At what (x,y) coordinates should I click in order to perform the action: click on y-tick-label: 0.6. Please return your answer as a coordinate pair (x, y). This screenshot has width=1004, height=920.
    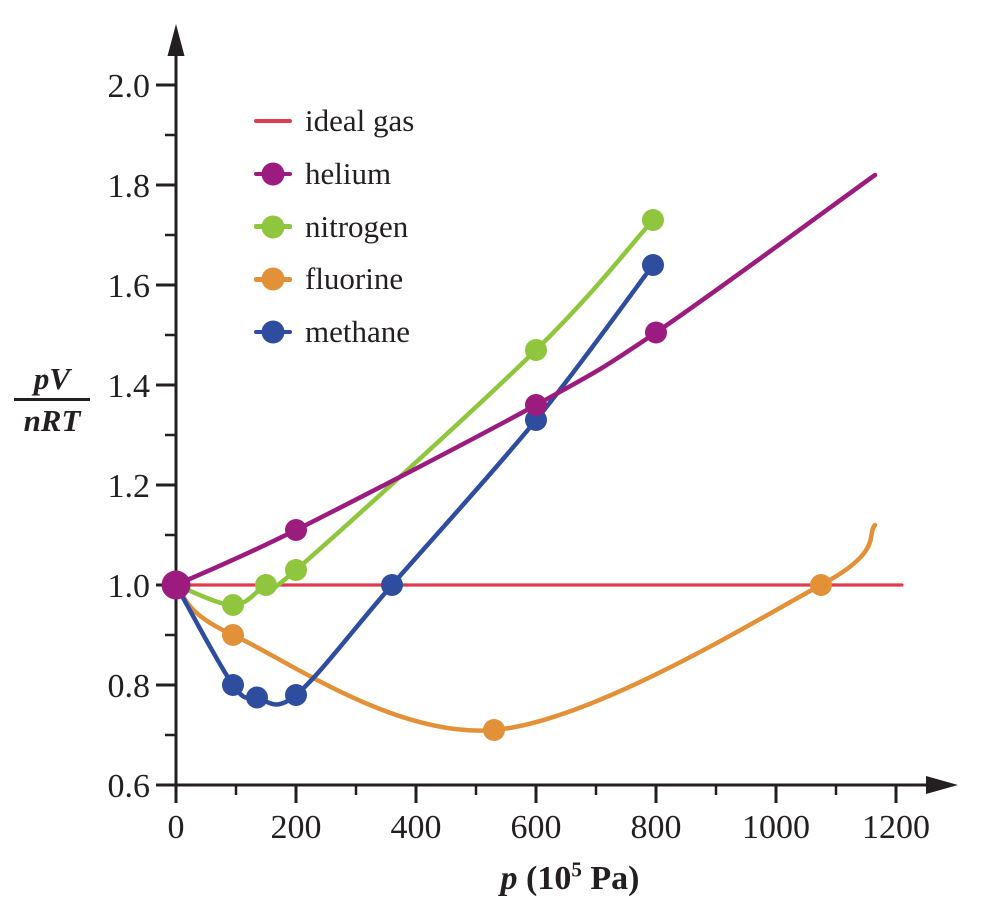
    Looking at the image, I should click on (129, 786).